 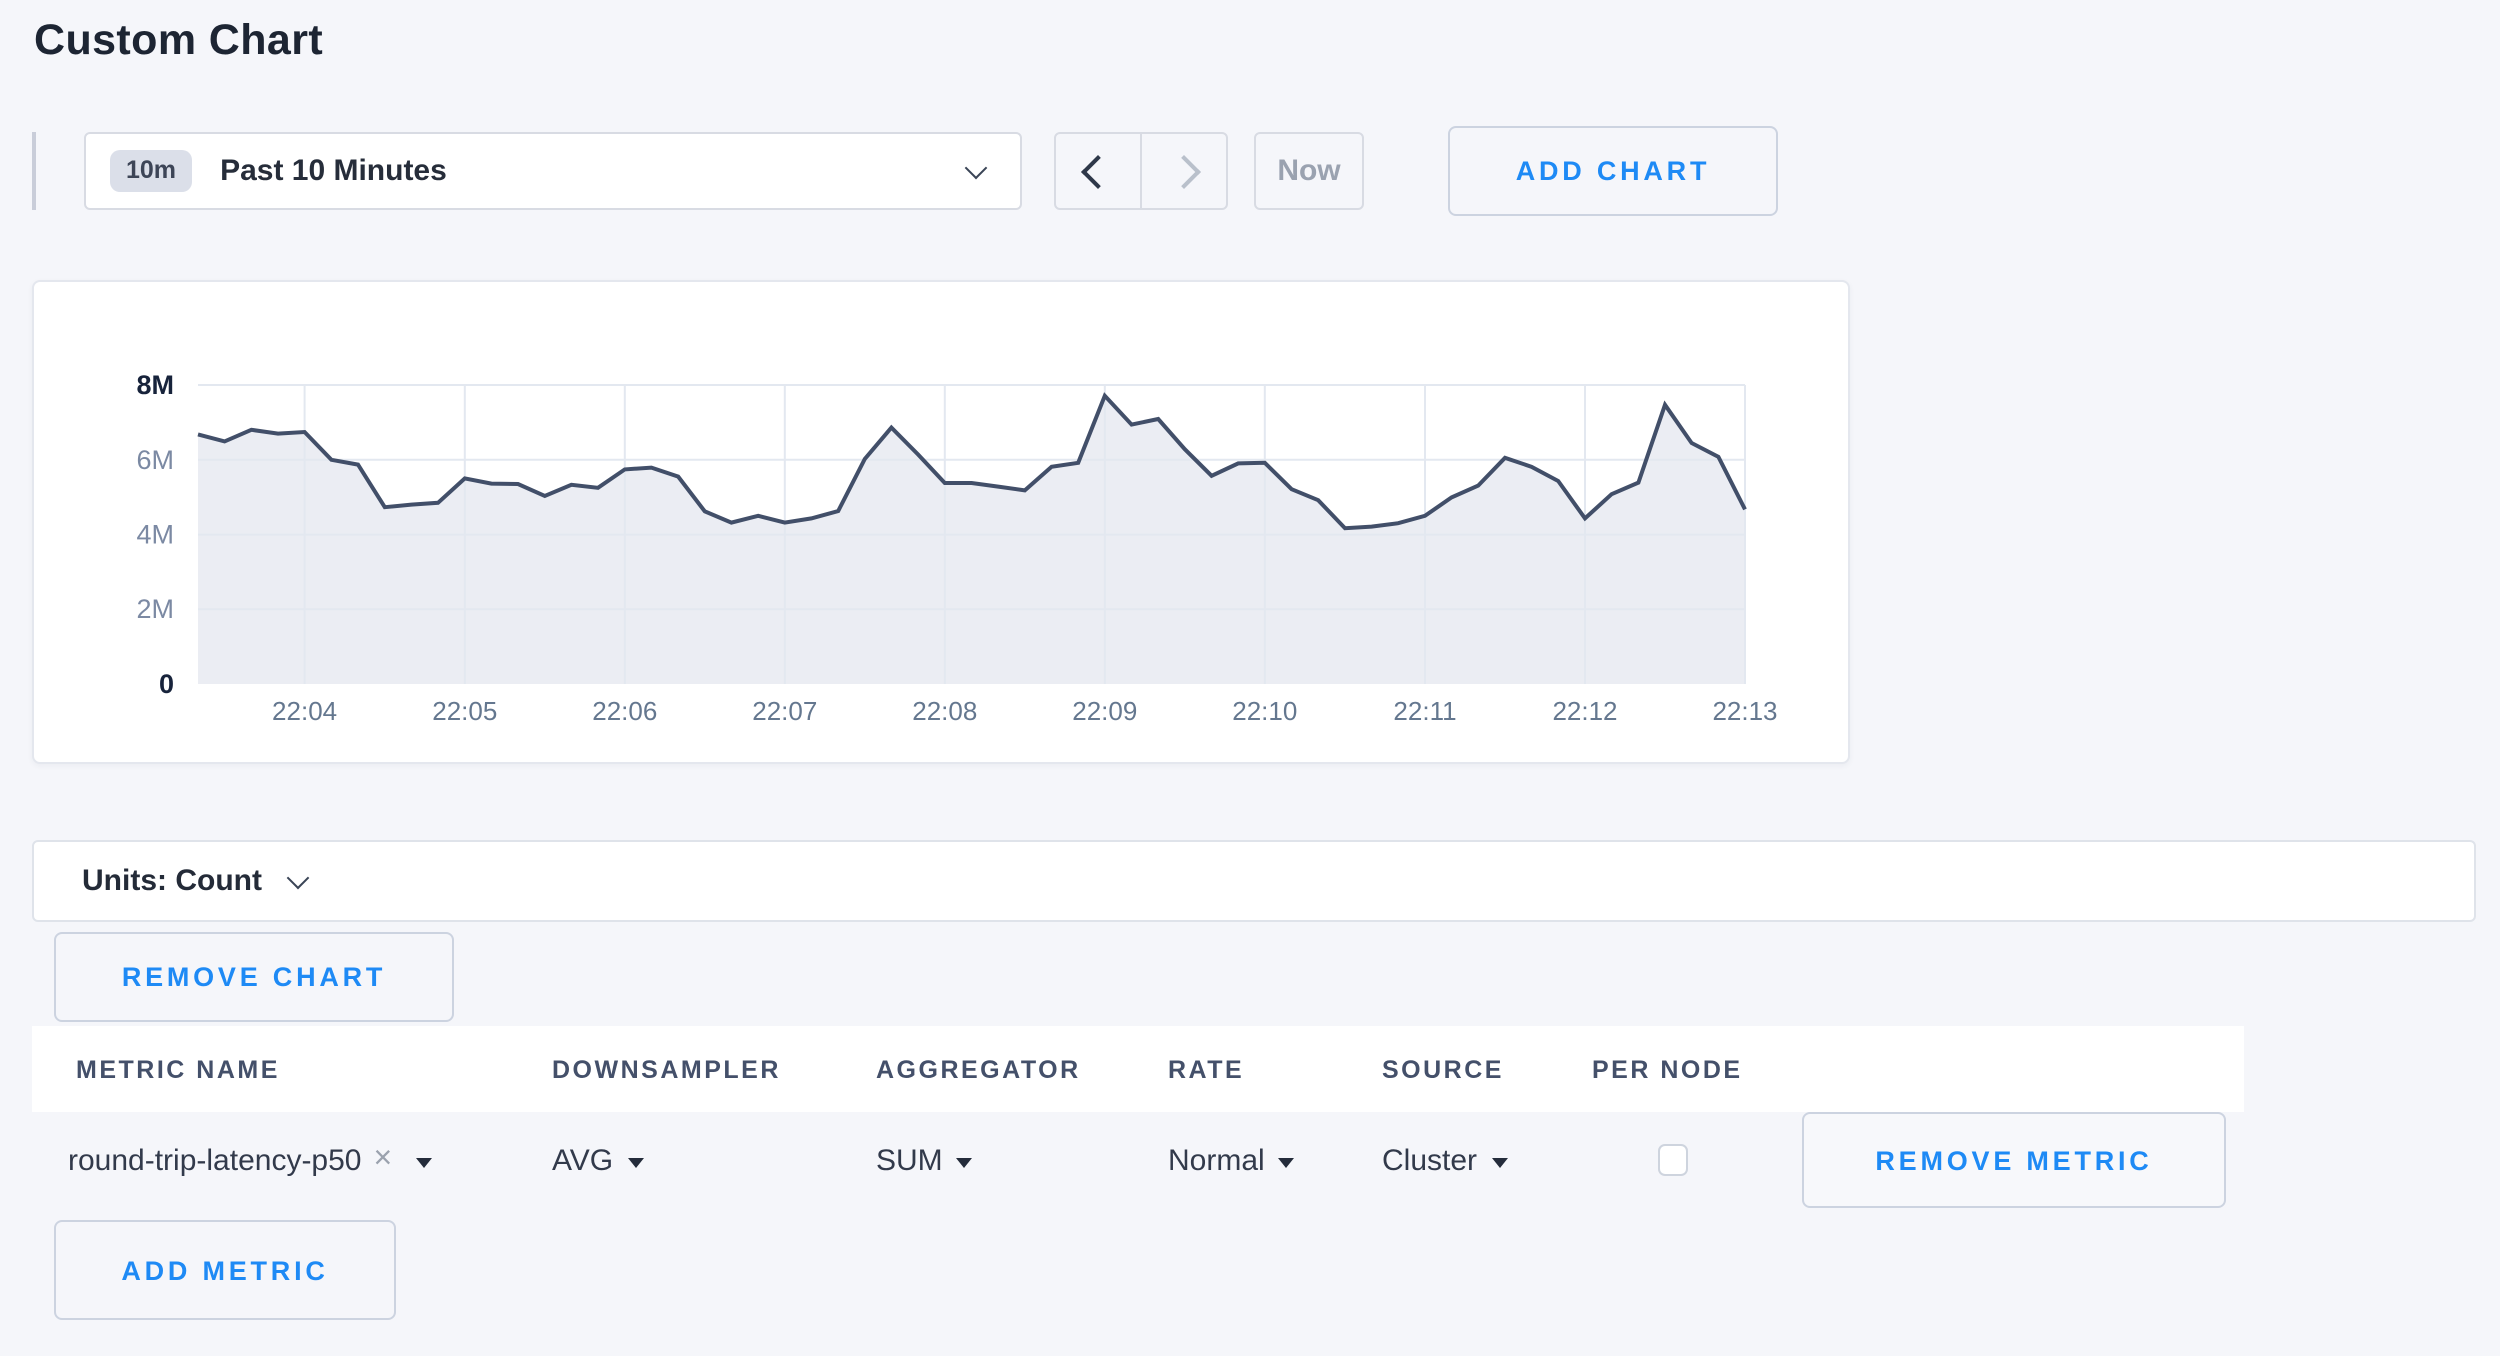 I want to click on x-axis-tick-label: 22:07, so click(x=784, y=711).